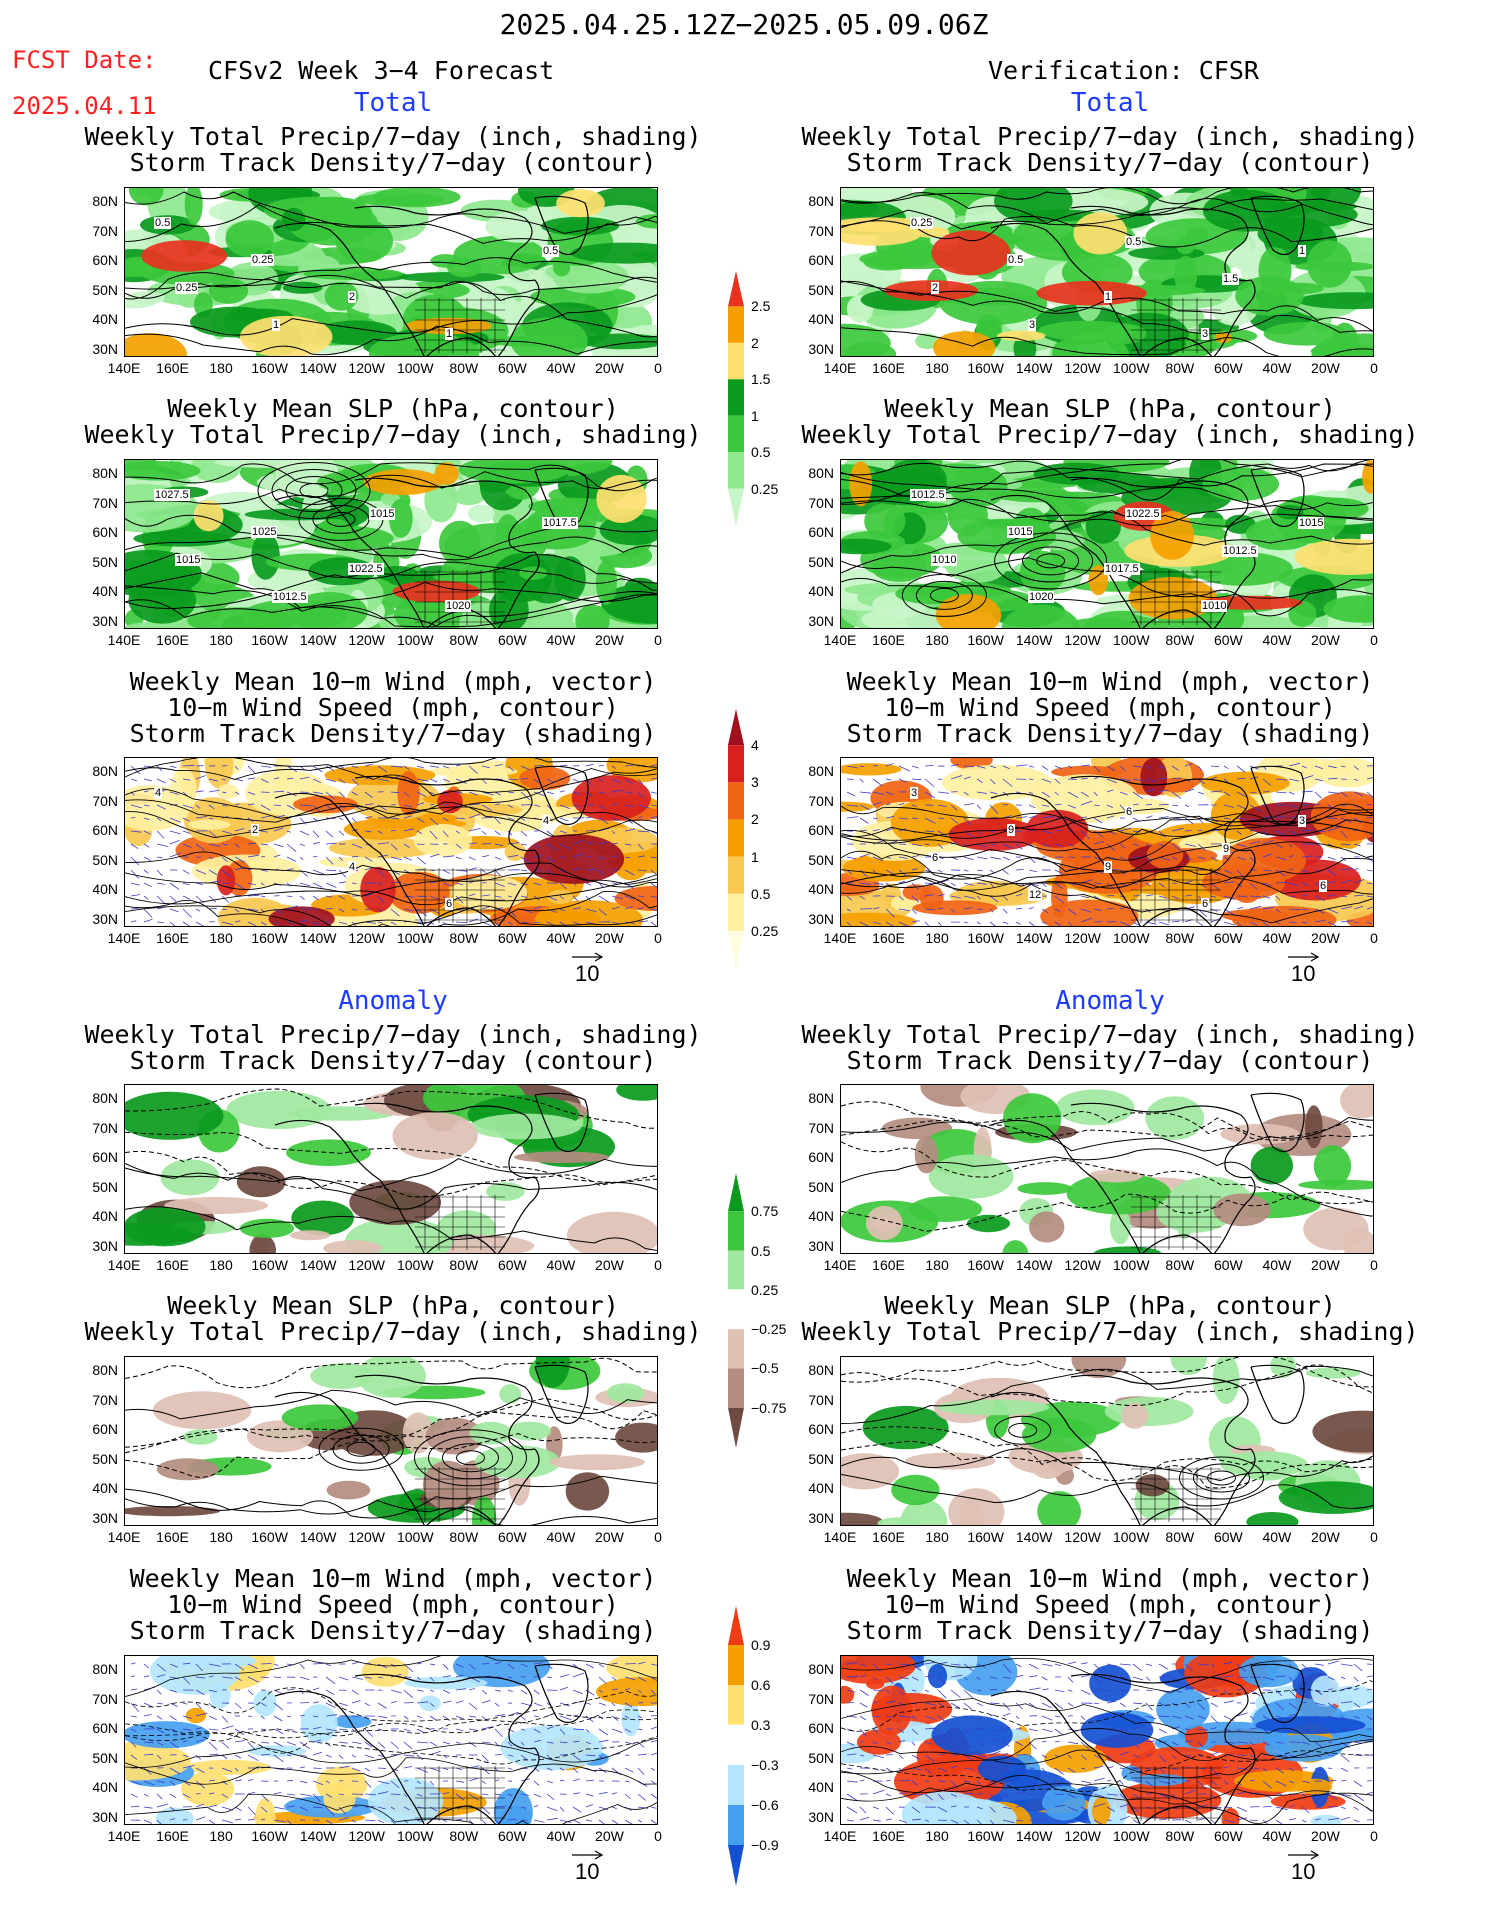  Describe the element at coordinates (736, 1310) in the screenshot. I see `precip-anomaly-colorbar` at that location.